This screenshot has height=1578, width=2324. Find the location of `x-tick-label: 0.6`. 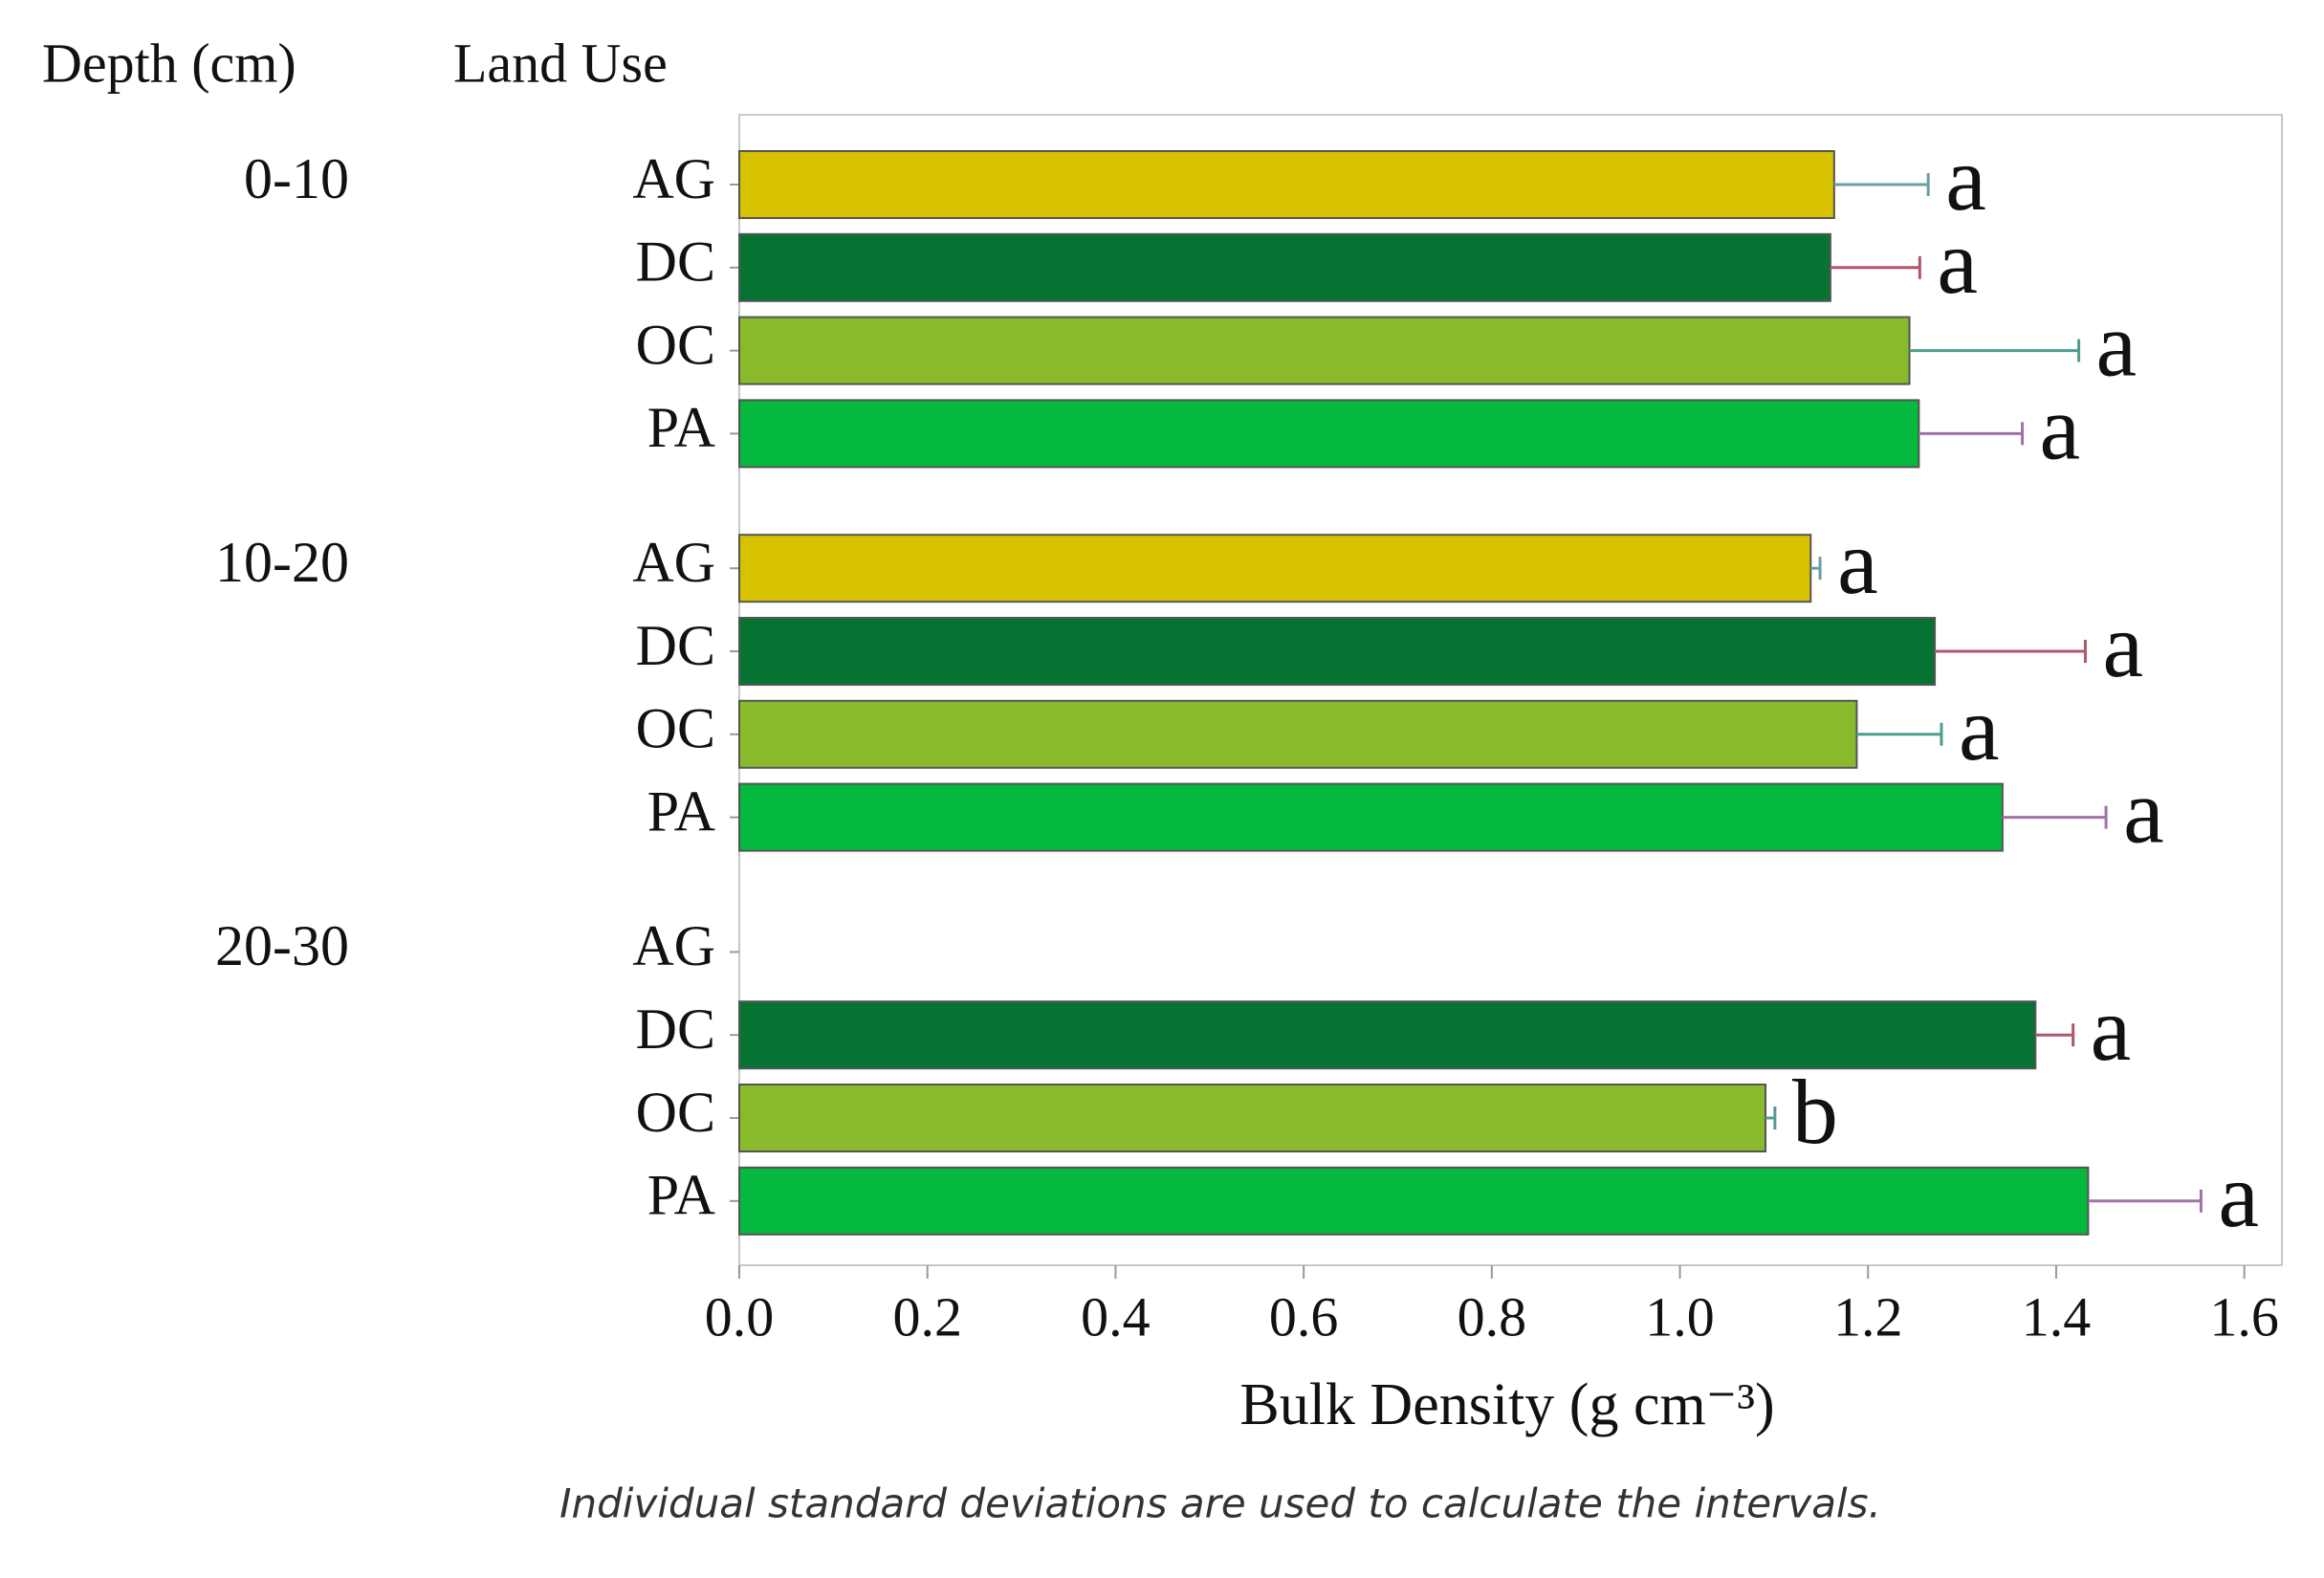

x-tick-label: 0.6 is located at coordinates (1304, 1316).